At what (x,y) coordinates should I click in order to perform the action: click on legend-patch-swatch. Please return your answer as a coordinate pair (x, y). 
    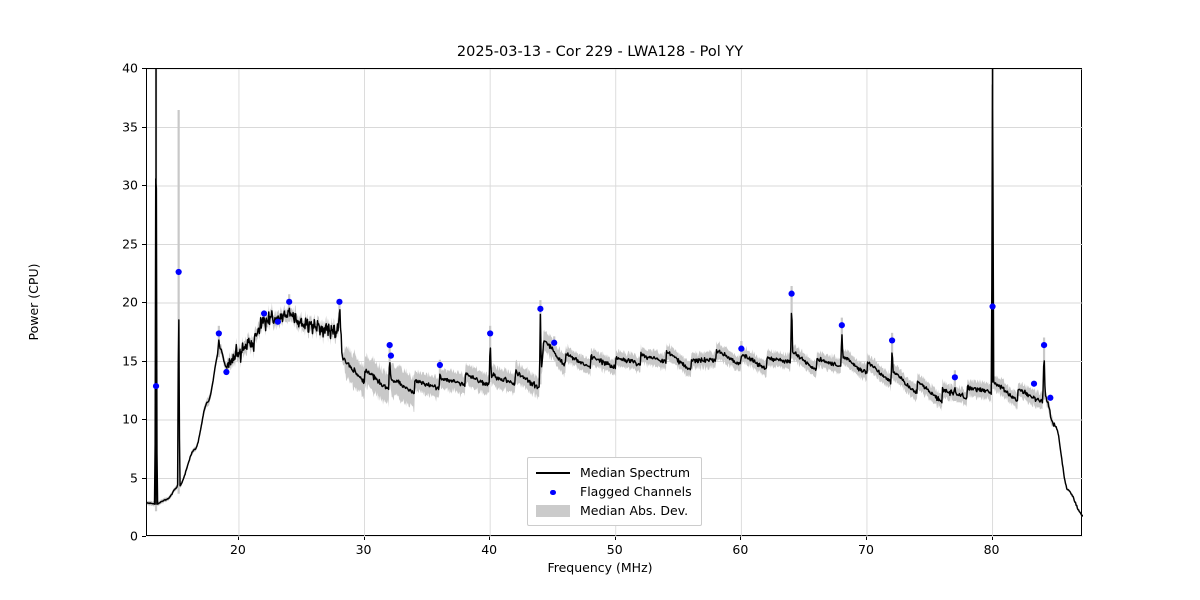
    Looking at the image, I should click on (553, 511).